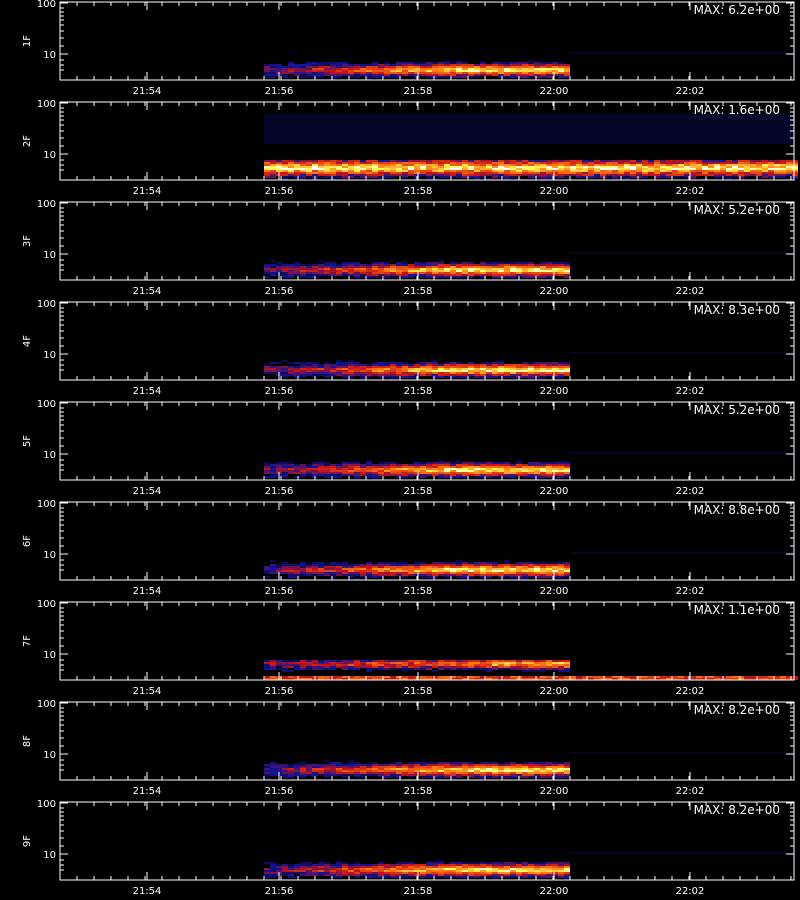 The image size is (800, 900). What do you see at coordinates (49, 755) in the screenshot?
I see `y-tick-label: 10` at bounding box center [49, 755].